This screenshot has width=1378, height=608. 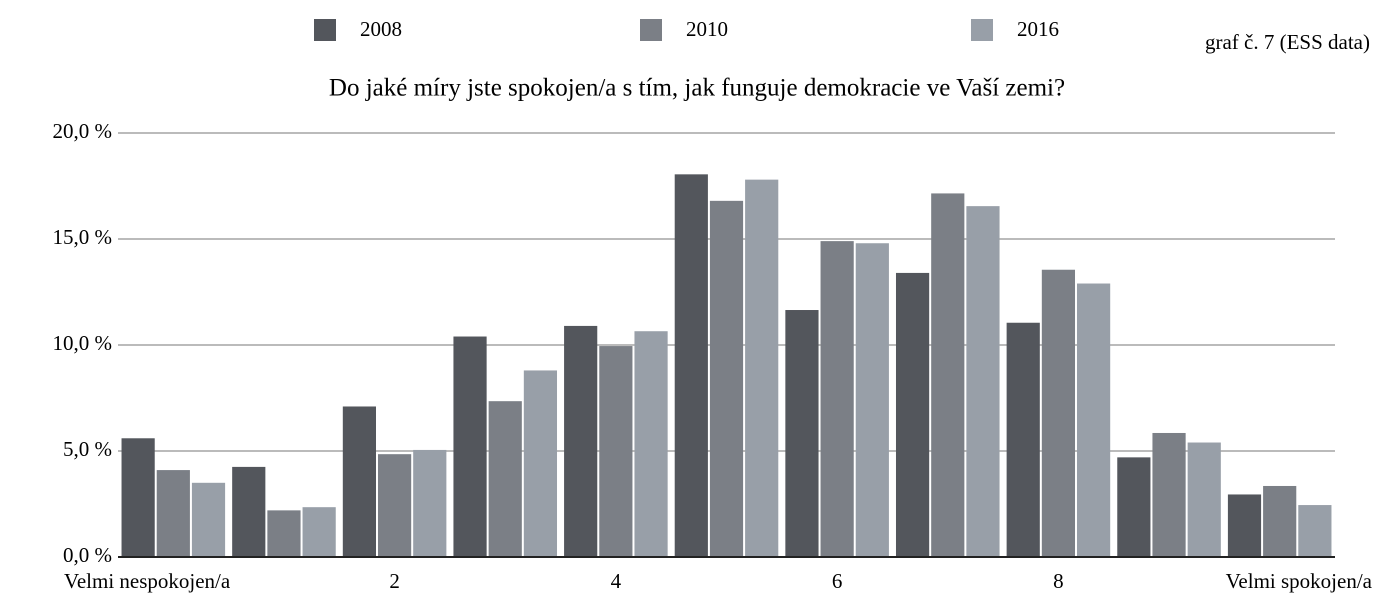 What do you see at coordinates (616, 581) in the screenshot?
I see `x-tick-label: 4` at bounding box center [616, 581].